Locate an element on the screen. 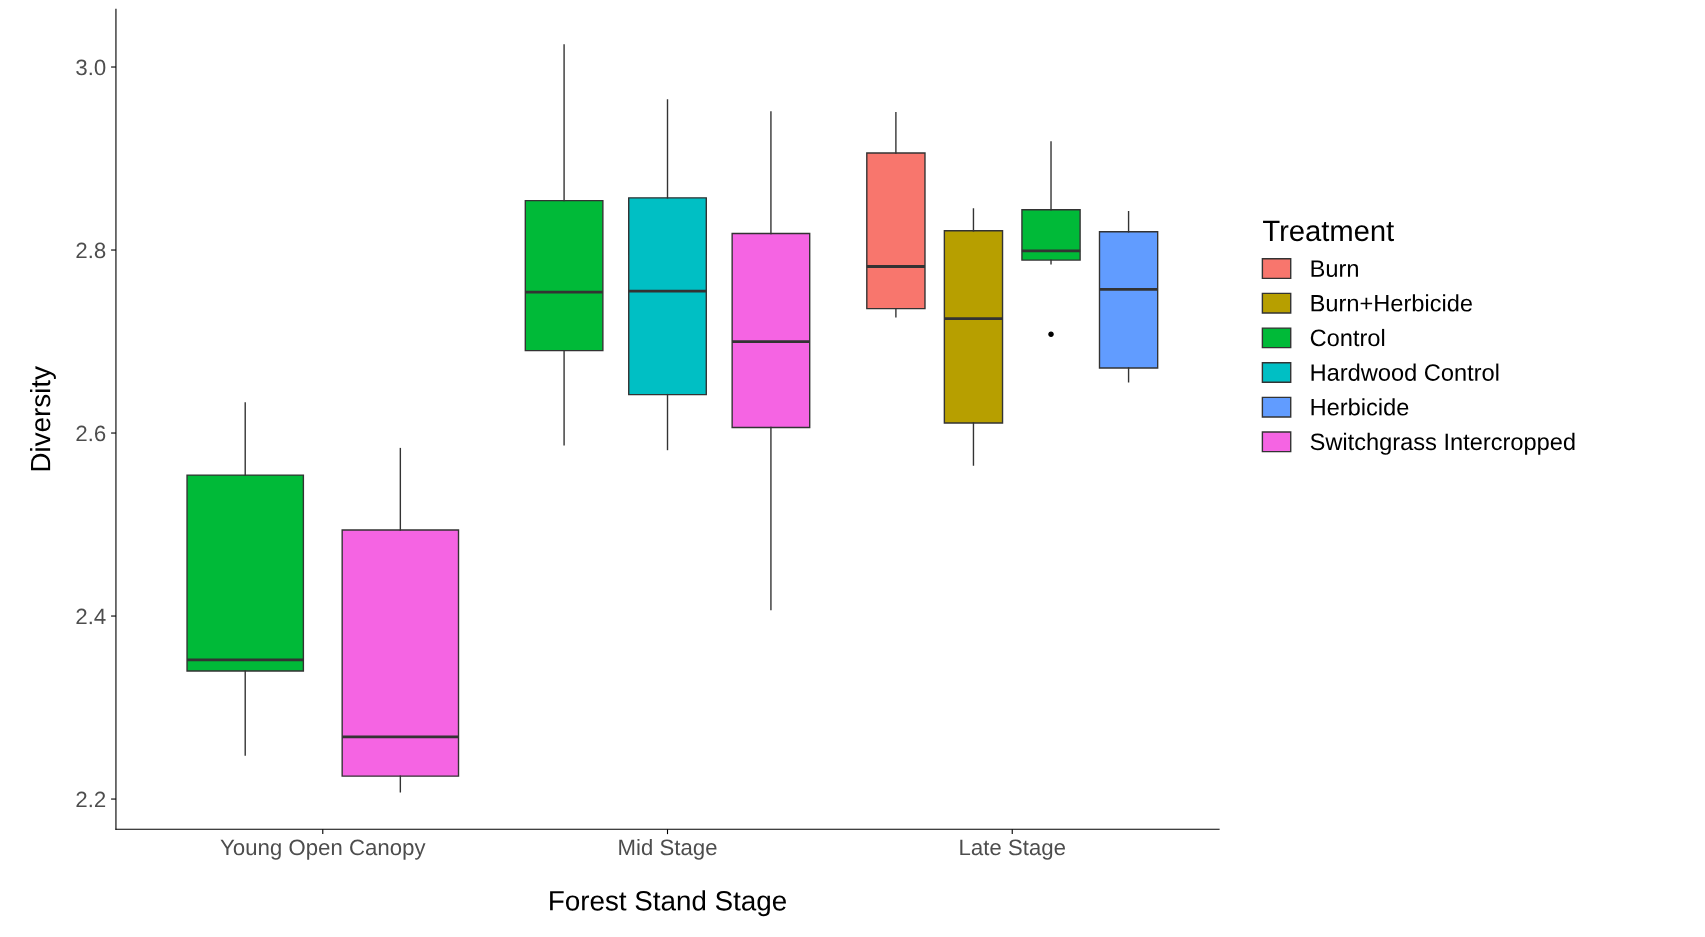  y-axis-title: Diversity is located at coordinates (42, 418).